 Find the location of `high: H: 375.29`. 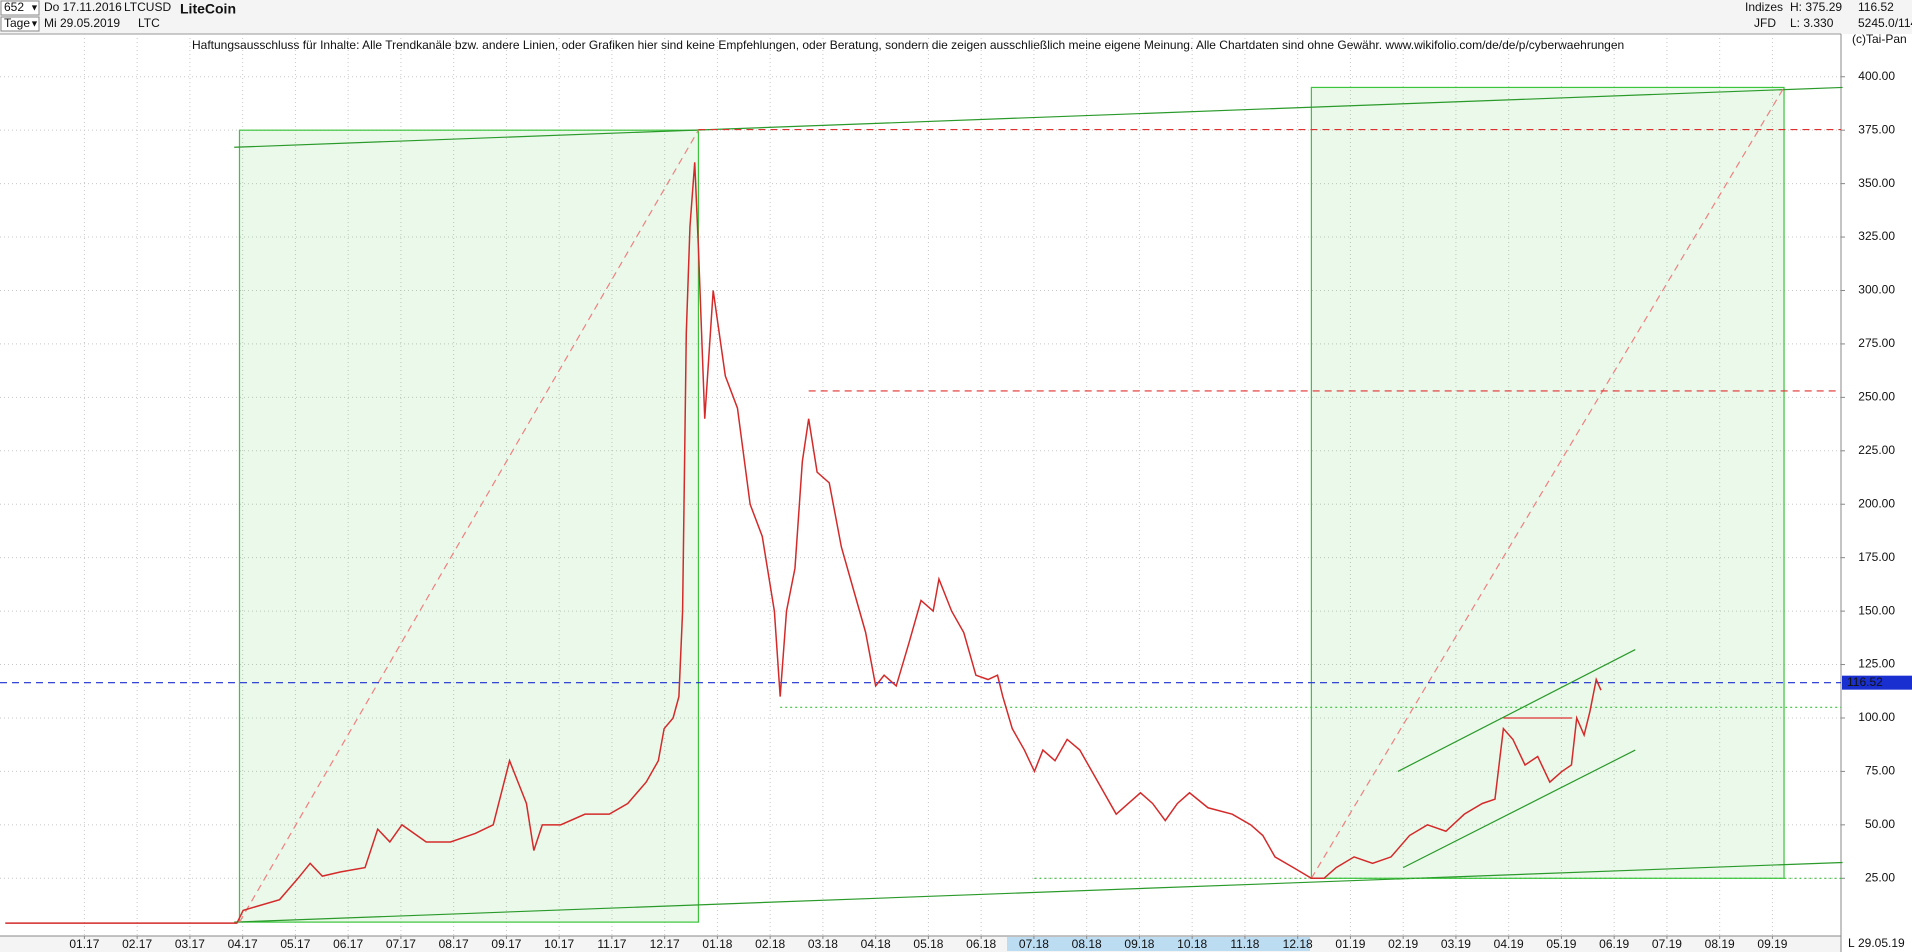

high: H: 375.29 is located at coordinates (1816, 7).